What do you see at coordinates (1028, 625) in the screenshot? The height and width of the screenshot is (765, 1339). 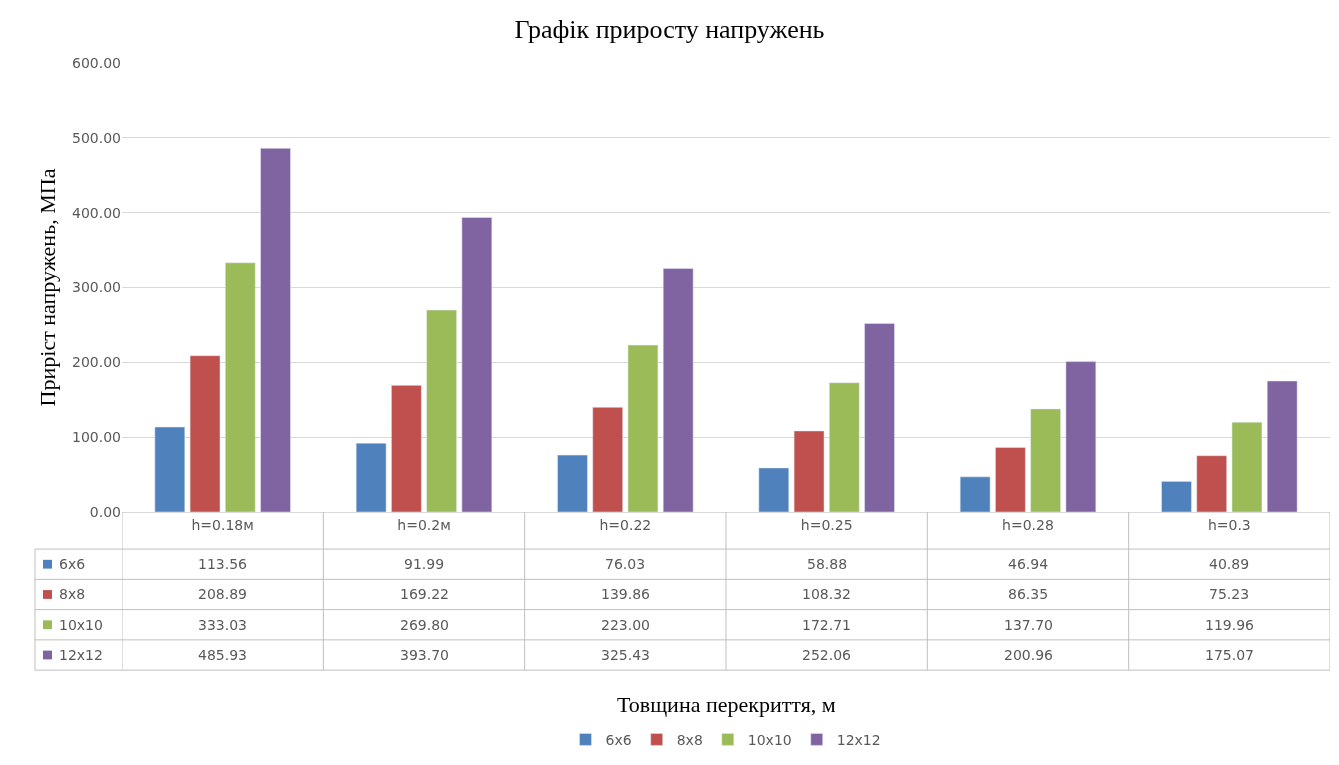 I see `data-label: 137.70` at bounding box center [1028, 625].